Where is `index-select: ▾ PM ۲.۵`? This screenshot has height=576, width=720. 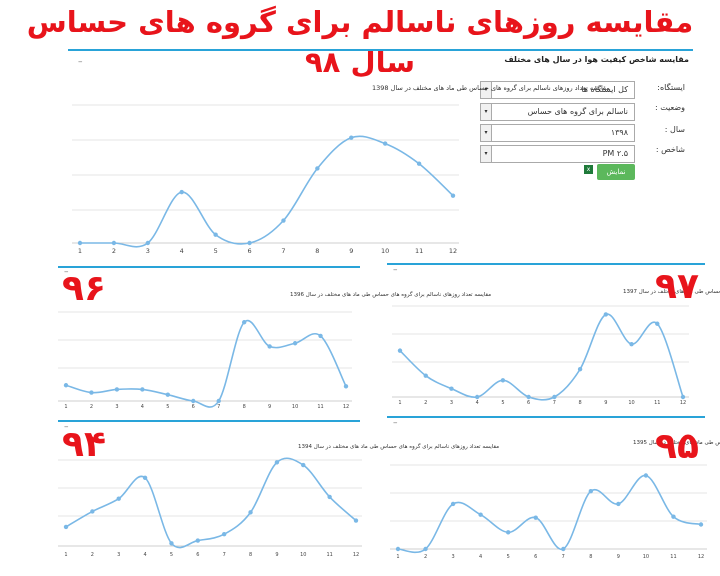 index-select: ▾ PM ۲.۵ is located at coordinates (557, 154).